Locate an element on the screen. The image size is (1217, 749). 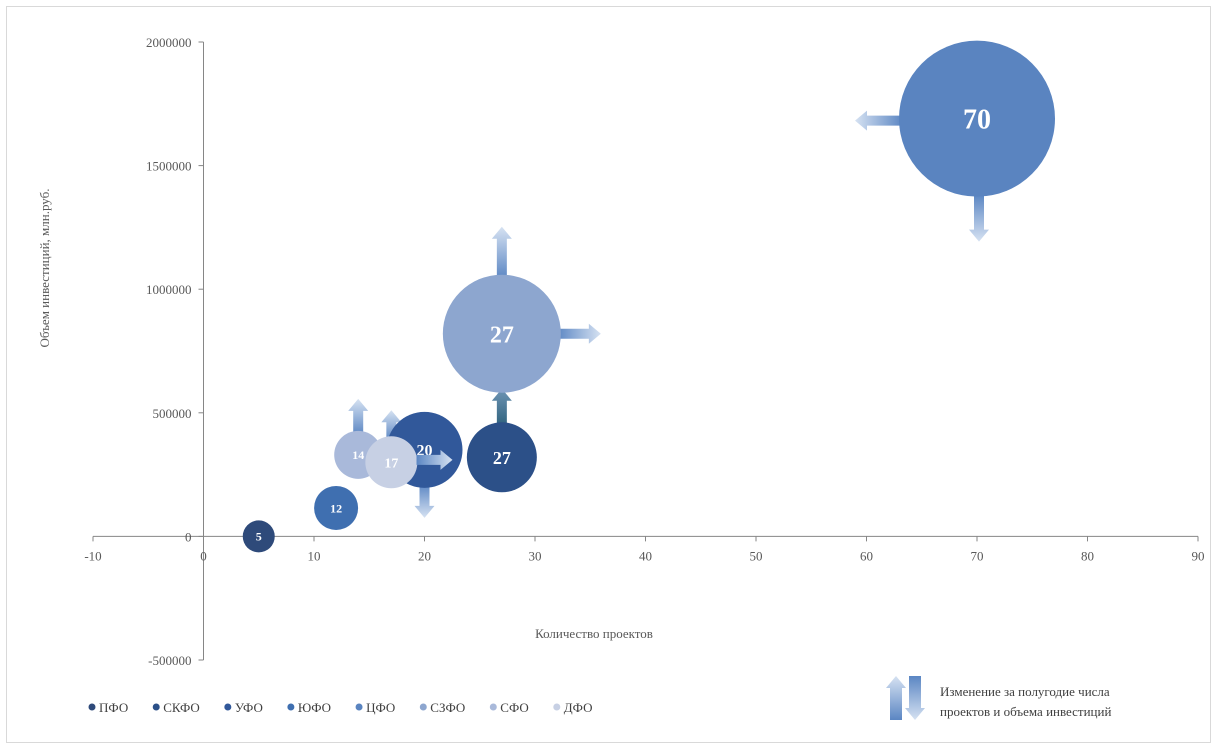
legend-label: СКФО is located at coordinates (181, 707).